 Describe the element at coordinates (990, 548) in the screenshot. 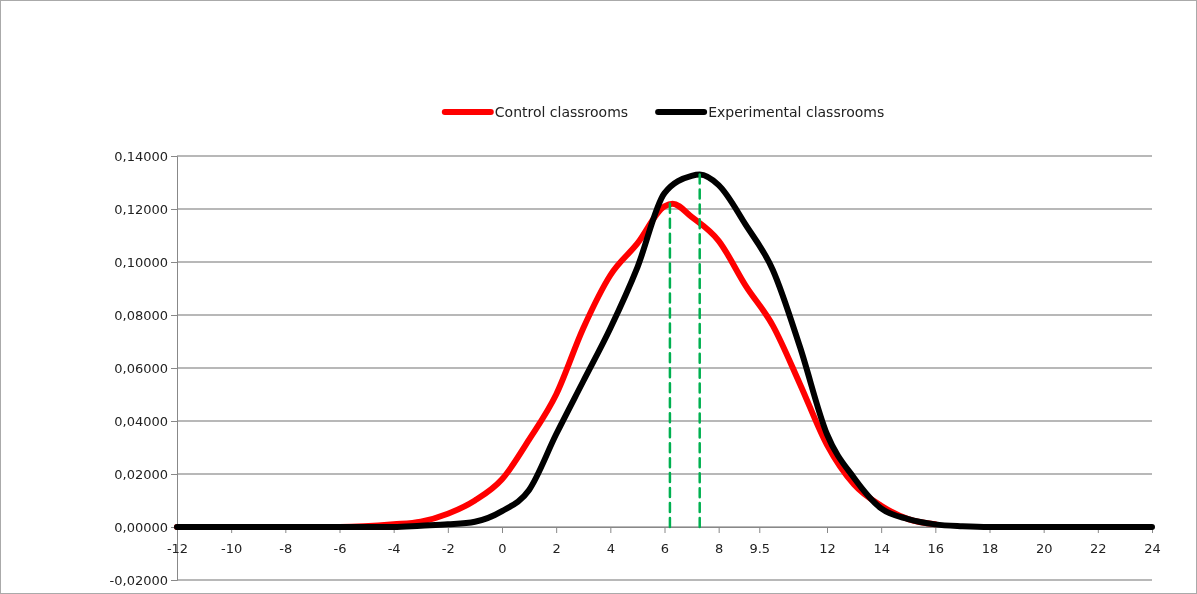

I see `x-tick-label: 18` at that location.